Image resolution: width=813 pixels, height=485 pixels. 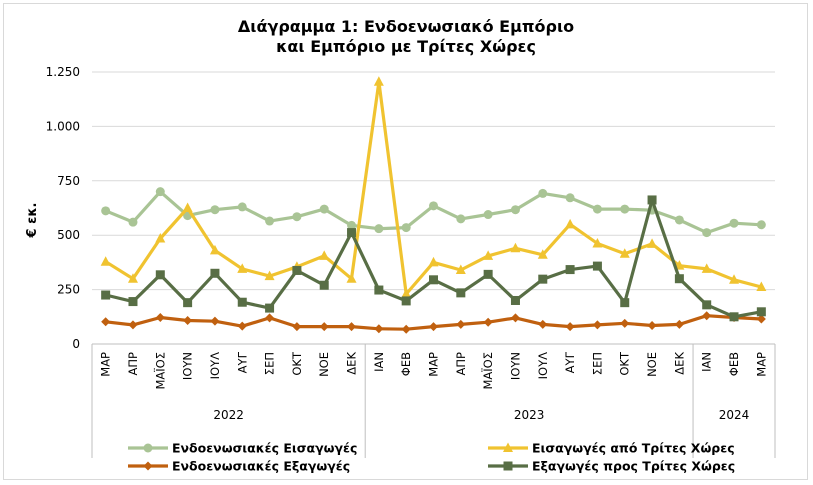 I want to click on x-tick-label: ΟΚΤ, so click(x=297, y=363).